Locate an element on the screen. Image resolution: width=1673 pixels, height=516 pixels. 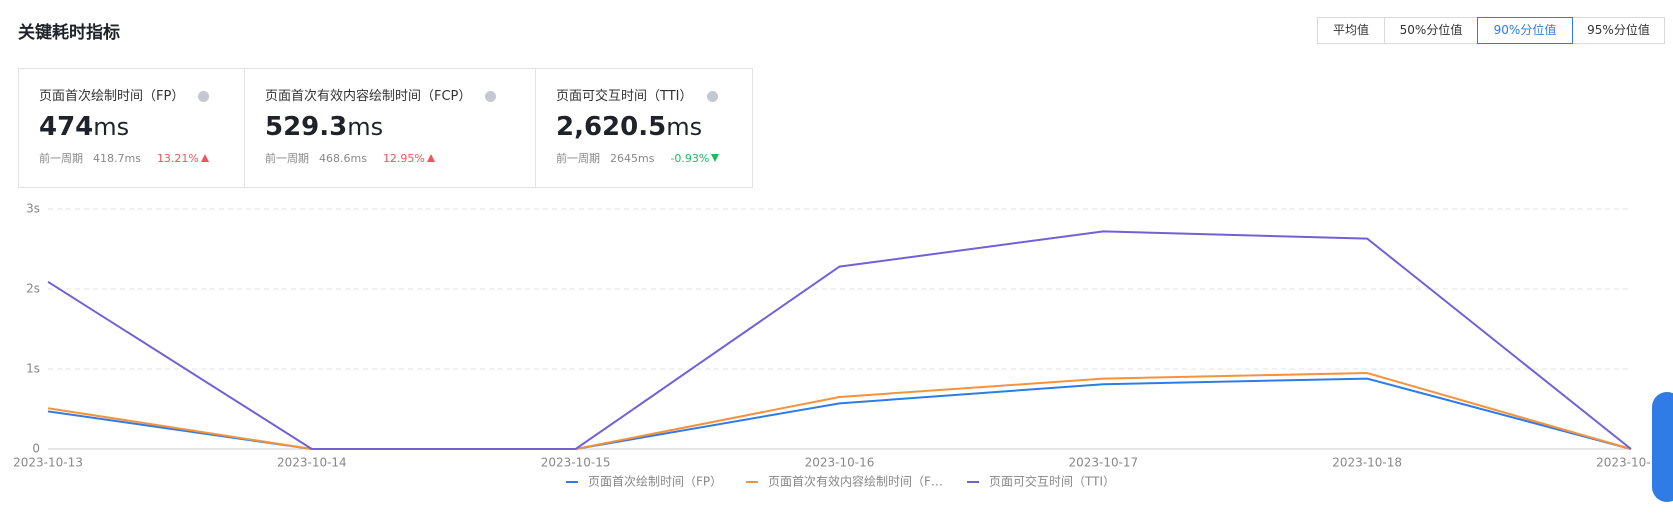
change: 13.21% is located at coordinates (177, 158).